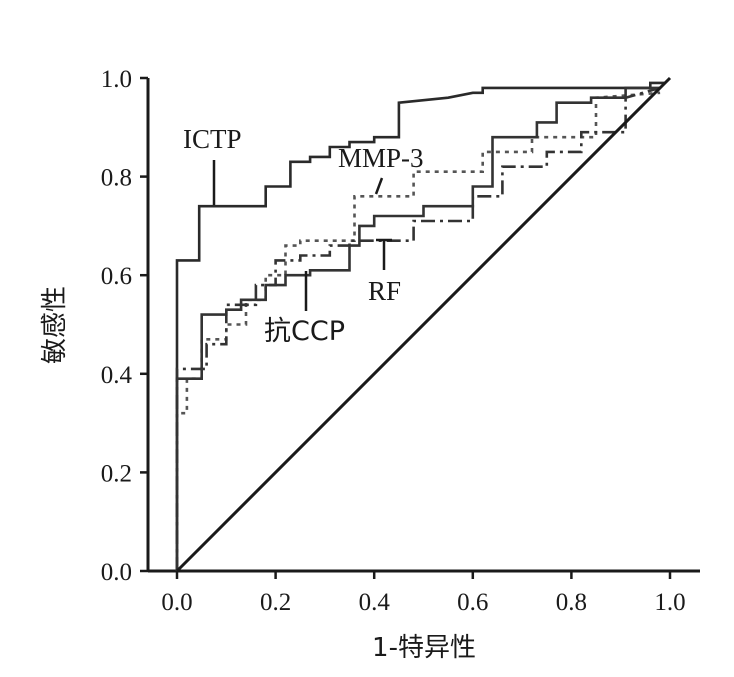 The image size is (734, 677). Describe the element at coordinates (384, 291) in the screenshot. I see `series-label: RF` at that location.